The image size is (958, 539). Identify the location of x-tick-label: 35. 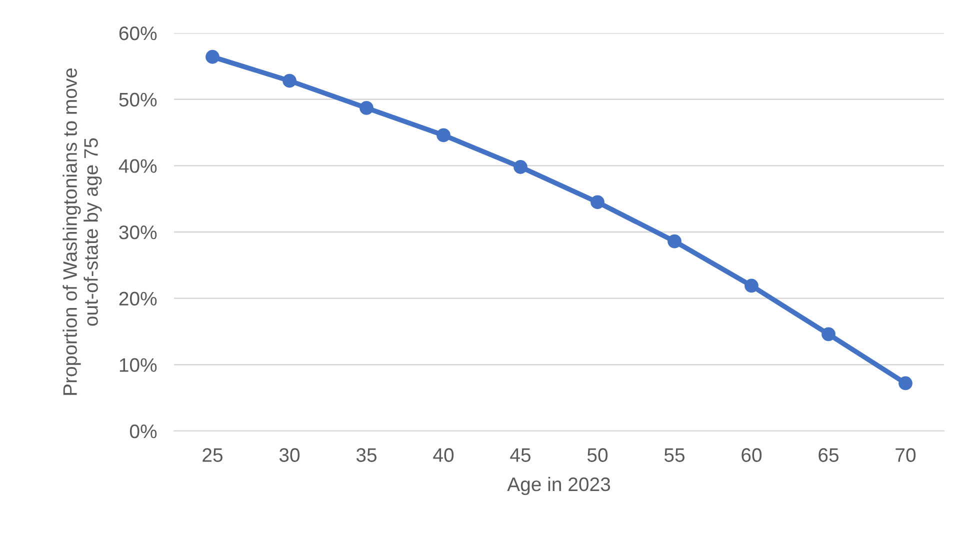
(366, 455).